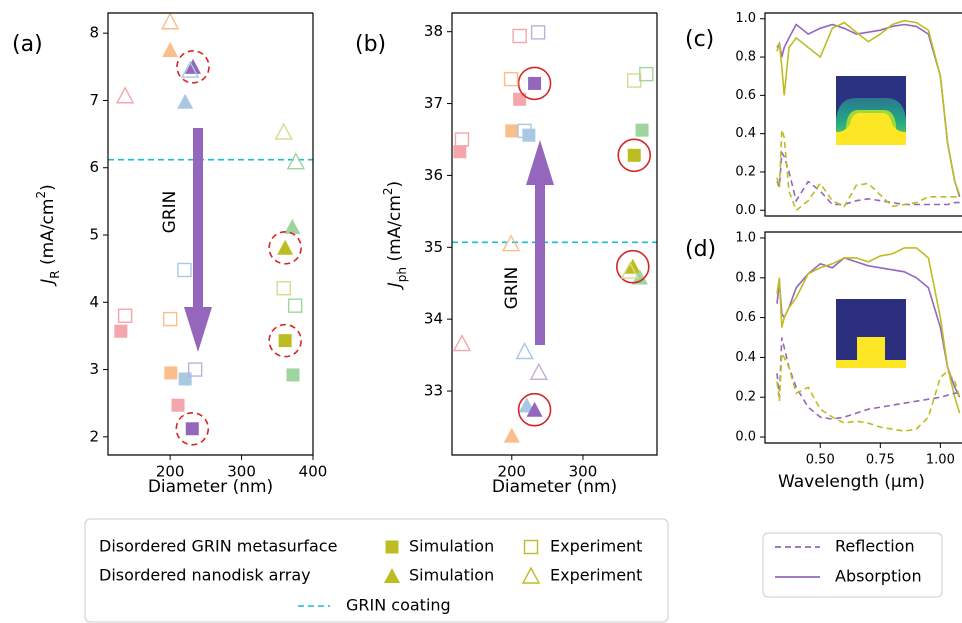 Image resolution: width=962 pixels, height=623 pixels. What do you see at coordinates (395, 235) in the screenshot?
I see `y-axis-label: Jph (mA/cm2)` at bounding box center [395, 235].